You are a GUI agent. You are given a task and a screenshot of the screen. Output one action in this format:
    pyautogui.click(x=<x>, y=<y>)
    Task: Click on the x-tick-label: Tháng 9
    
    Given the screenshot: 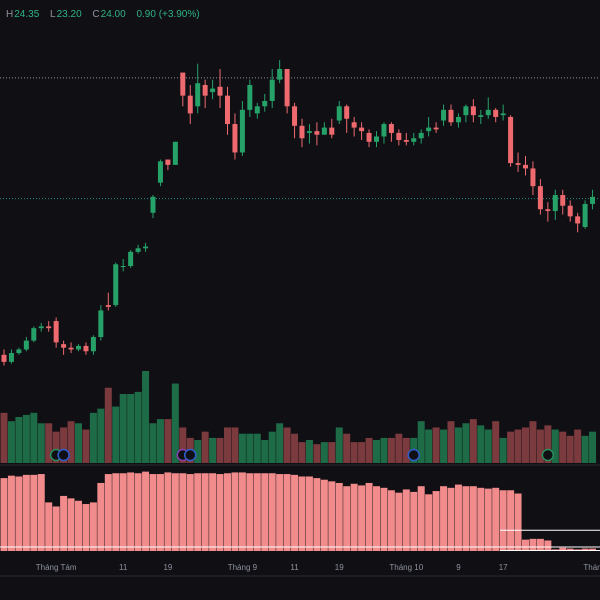 What is the action you would take?
    pyautogui.click(x=243, y=567)
    